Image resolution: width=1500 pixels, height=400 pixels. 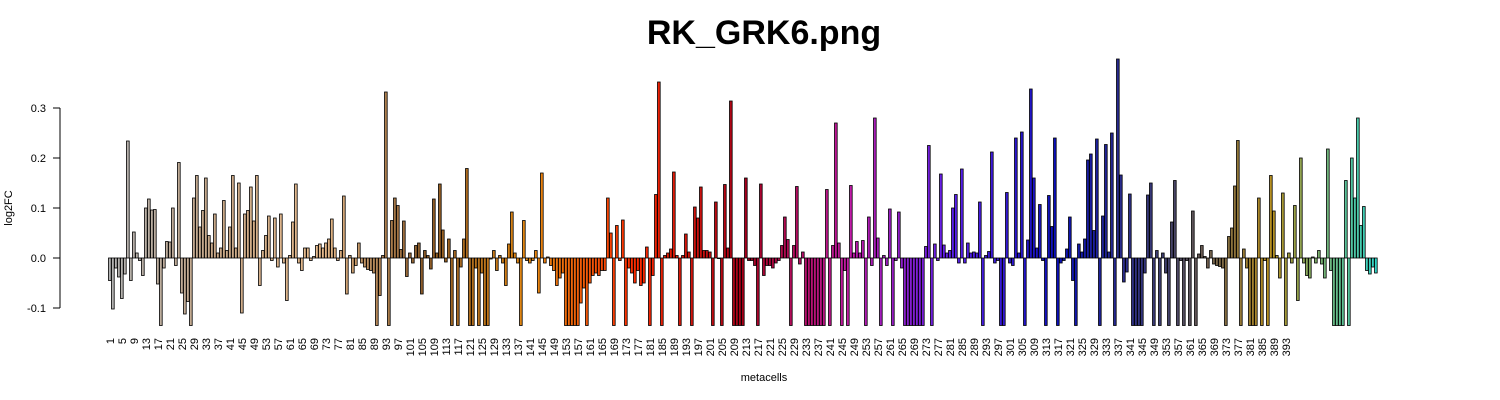 What do you see at coordinates (387, 344) in the screenshot?
I see `x-tick-label: 93` at bounding box center [387, 344].